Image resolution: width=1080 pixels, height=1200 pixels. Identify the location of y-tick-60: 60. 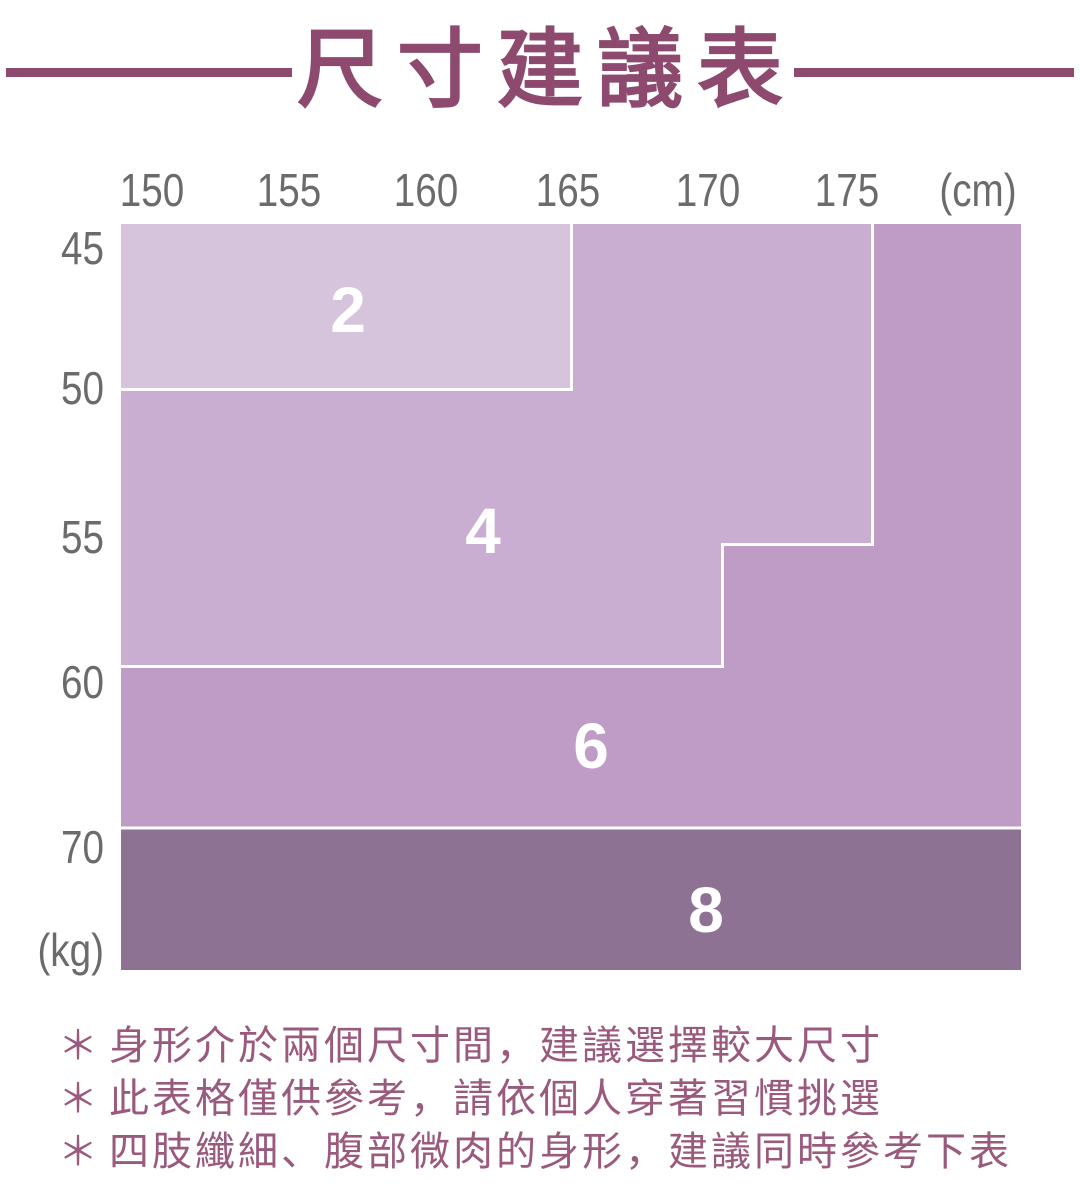
(82, 682).